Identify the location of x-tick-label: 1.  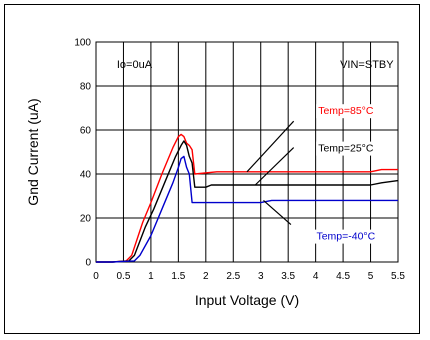
(151, 276).